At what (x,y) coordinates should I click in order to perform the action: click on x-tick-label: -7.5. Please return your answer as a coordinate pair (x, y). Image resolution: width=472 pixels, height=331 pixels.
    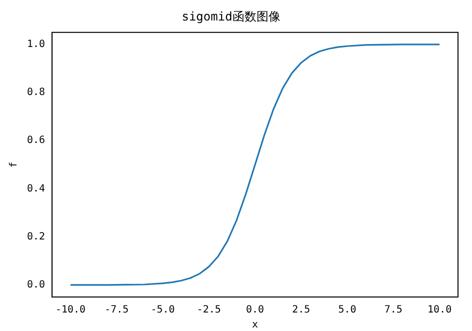
    Looking at the image, I should click on (116, 310).